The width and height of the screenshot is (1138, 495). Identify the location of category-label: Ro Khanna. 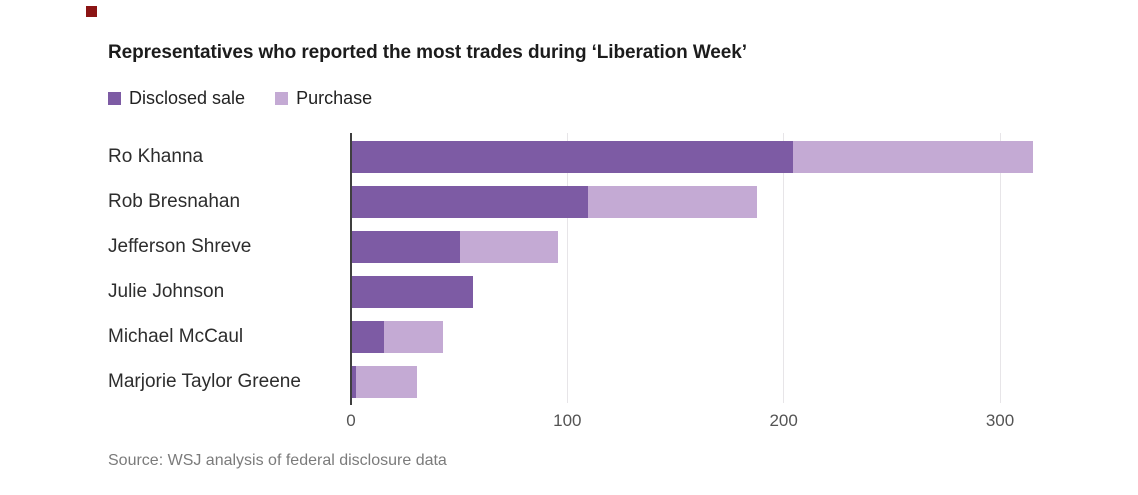
(156, 156).